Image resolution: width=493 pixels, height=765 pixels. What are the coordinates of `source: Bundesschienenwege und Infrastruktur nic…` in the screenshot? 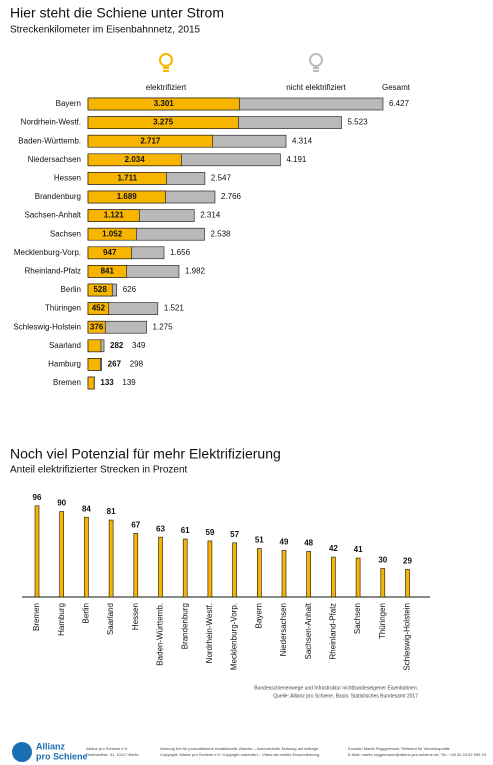 It's located at (336, 688).